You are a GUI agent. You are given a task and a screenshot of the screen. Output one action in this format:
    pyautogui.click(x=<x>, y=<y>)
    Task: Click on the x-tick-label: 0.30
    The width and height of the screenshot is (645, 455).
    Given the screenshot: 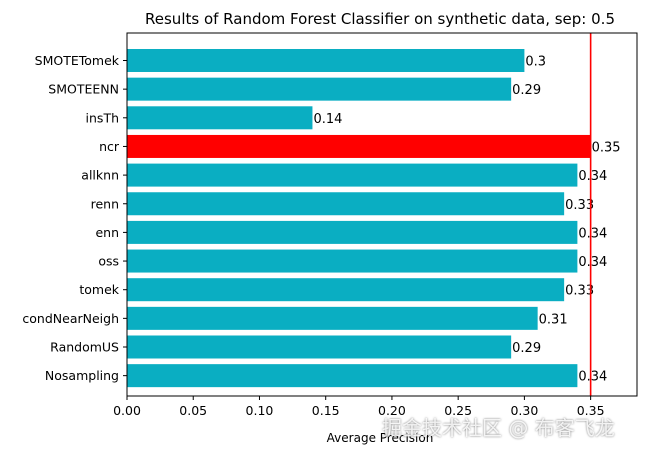 What is the action you would take?
    pyautogui.click(x=524, y=410)
    